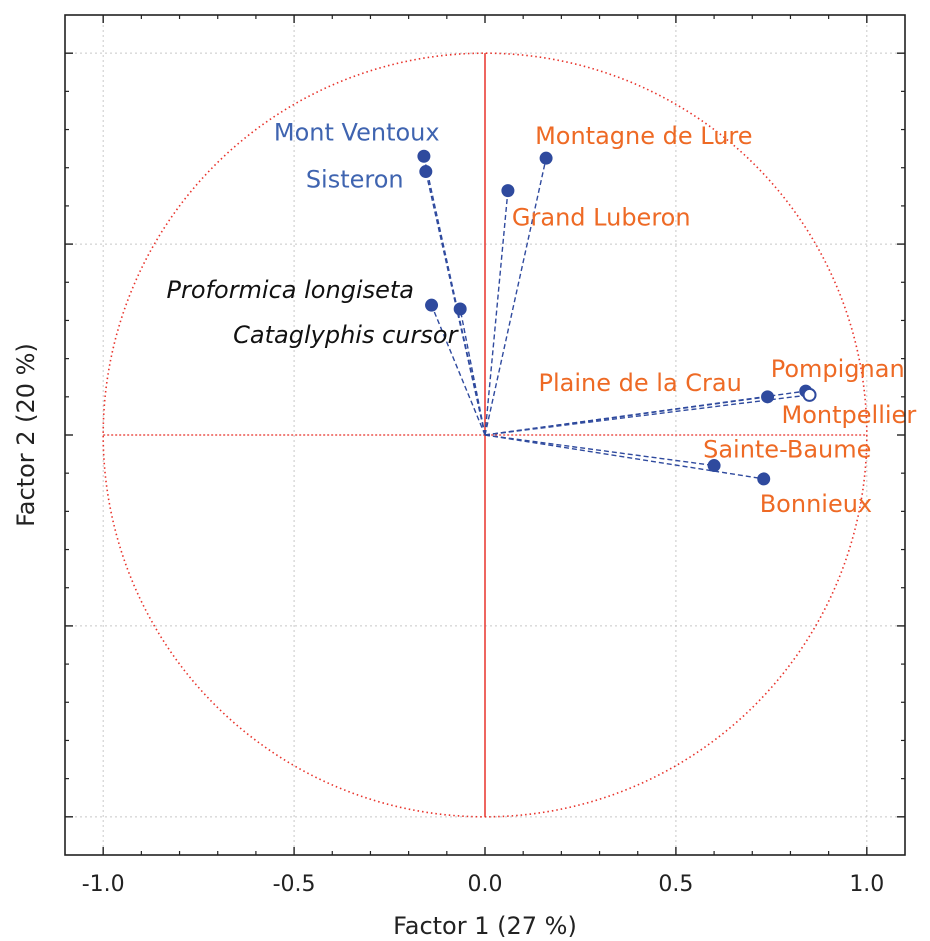 The height and width of the screenshot is (941, 930). I want to click on point-label: Montpellier, so click(849, 415).